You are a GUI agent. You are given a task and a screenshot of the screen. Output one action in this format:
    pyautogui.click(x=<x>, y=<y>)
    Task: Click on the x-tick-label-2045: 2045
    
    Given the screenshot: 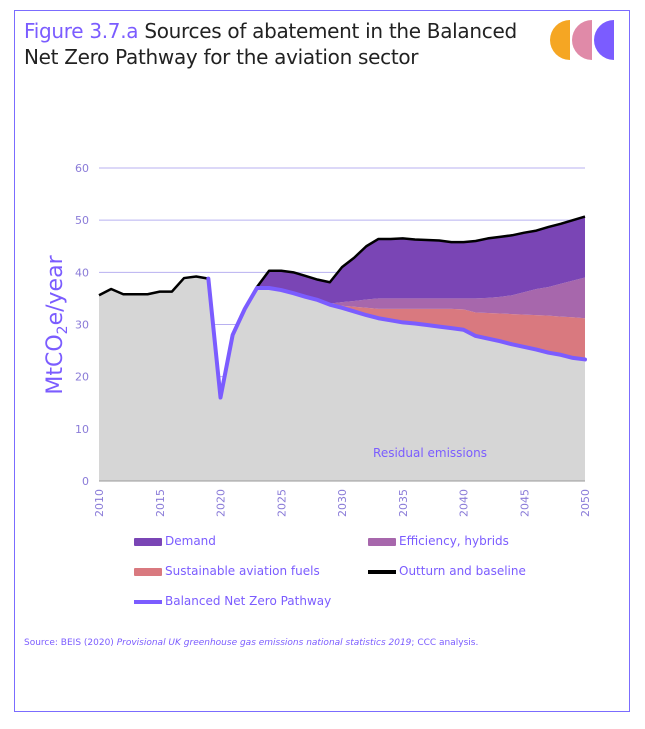 What is the action you would take?
    pyautogui.click(x=524, y=503)
    